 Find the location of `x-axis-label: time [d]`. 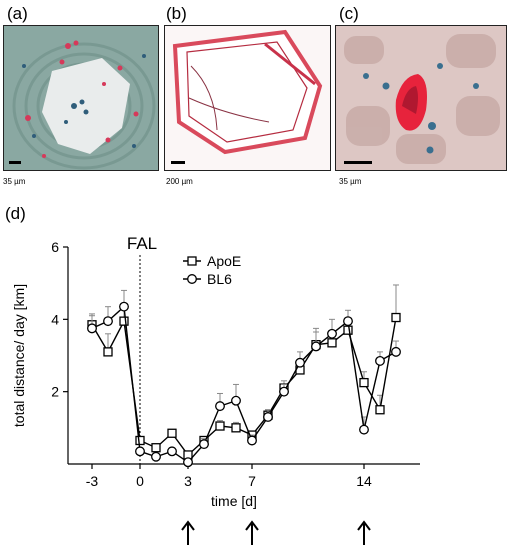

x-axis-label: time [d] is located at coordinates (234, 501).